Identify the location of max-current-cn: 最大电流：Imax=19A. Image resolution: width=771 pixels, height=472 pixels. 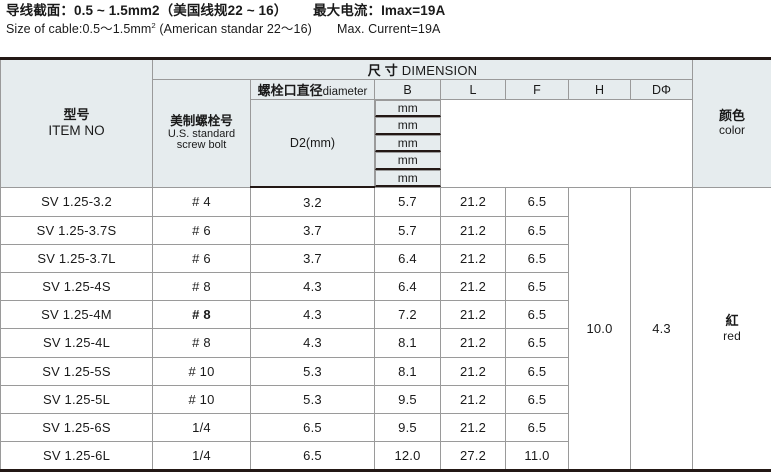
(379, 10).